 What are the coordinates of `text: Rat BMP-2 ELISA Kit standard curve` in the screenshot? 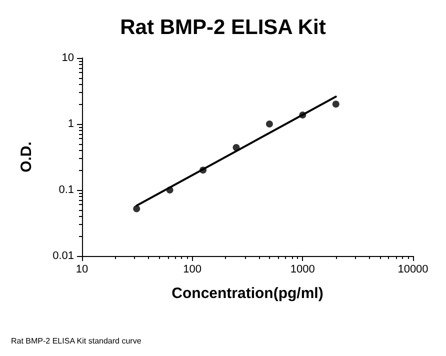 It's located at (76, 341).